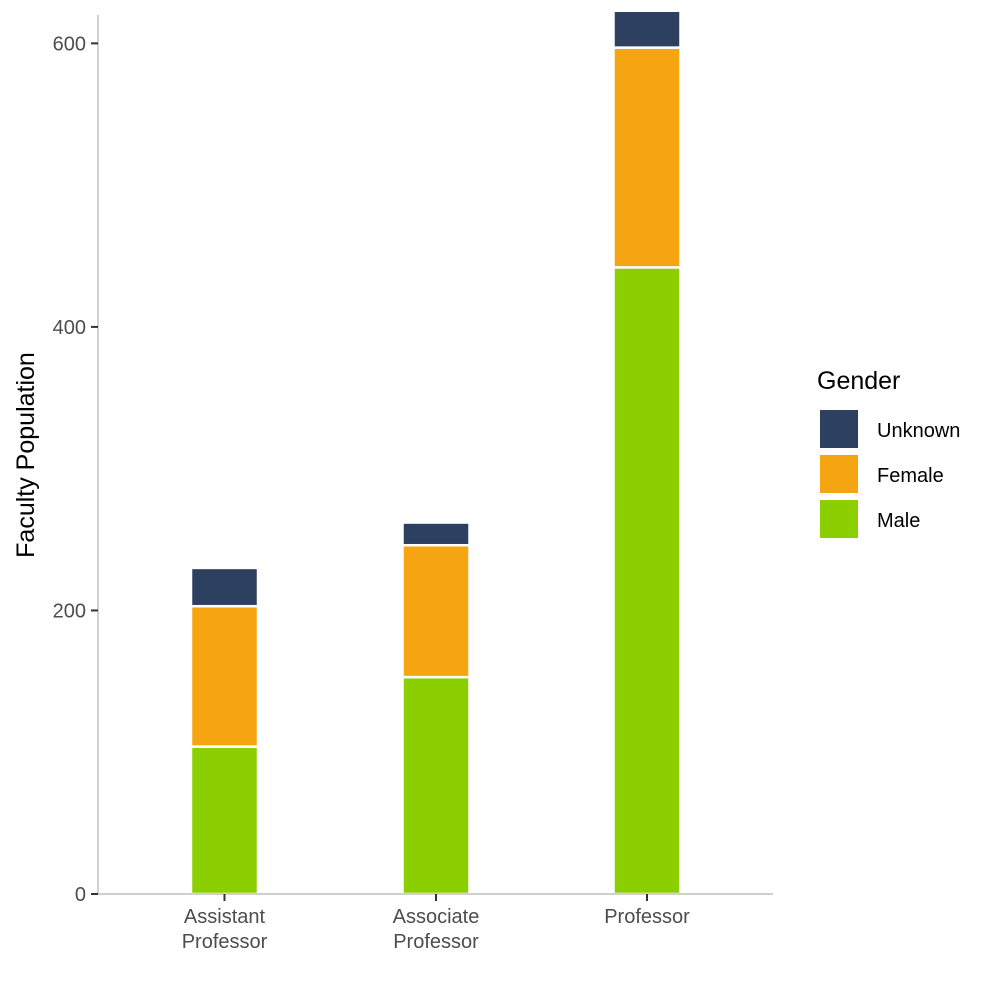 This screenshot has height=1000, width=1000. What do you see at coordinates (225, 929) in the screenshot?
I see `x-tick-label-assistant-professor: Assistant Professor` at bounding box center [225, 929].